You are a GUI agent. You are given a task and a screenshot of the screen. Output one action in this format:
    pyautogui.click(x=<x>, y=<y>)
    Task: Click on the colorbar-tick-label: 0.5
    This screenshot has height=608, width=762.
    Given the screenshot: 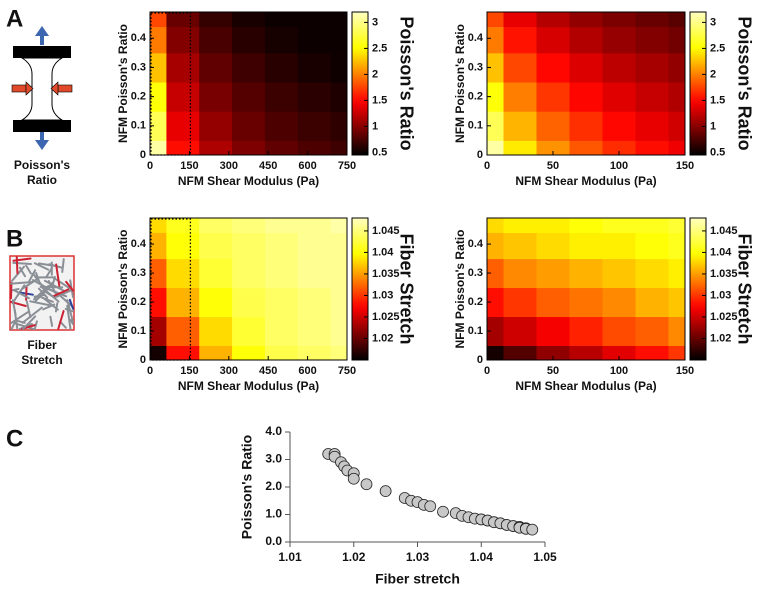 What is the action you would take?
    pyautogui.click(x=717, y=152)
    